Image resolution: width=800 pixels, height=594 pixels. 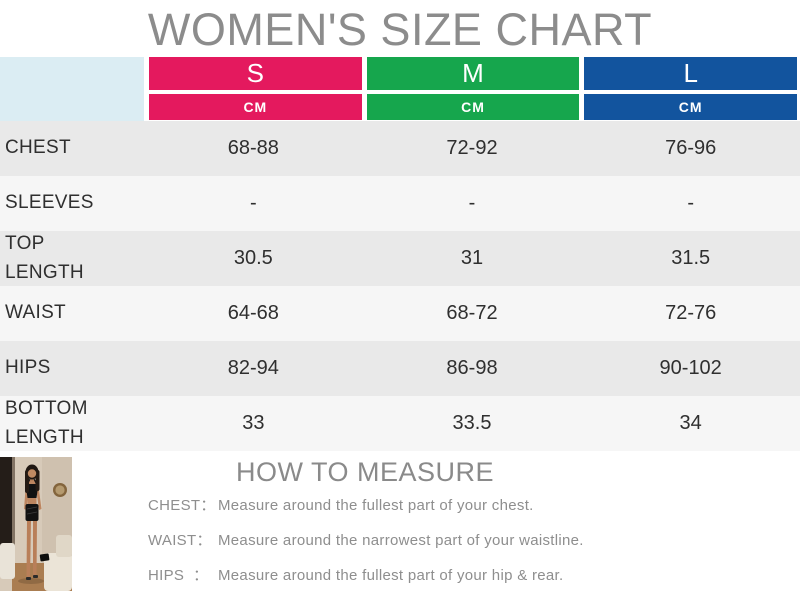 I want to click on measure-item-label: HIPS ：, so click(x=178, y=575).